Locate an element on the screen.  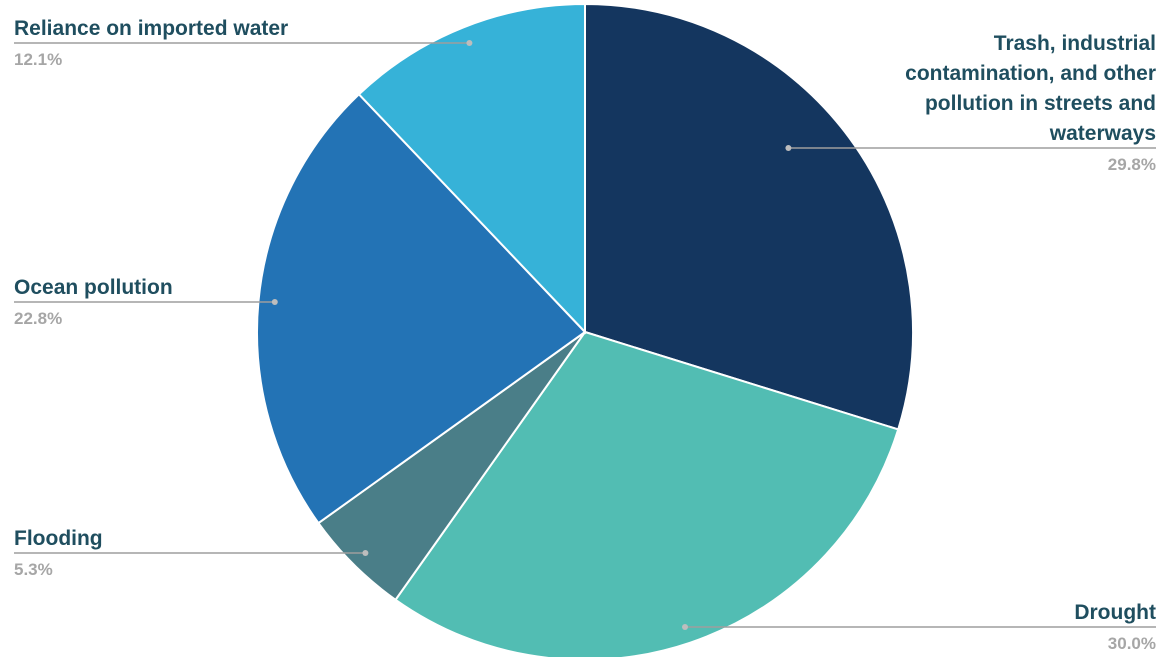
slice-value-label: 5.3% is located at coordinates (33, 569).